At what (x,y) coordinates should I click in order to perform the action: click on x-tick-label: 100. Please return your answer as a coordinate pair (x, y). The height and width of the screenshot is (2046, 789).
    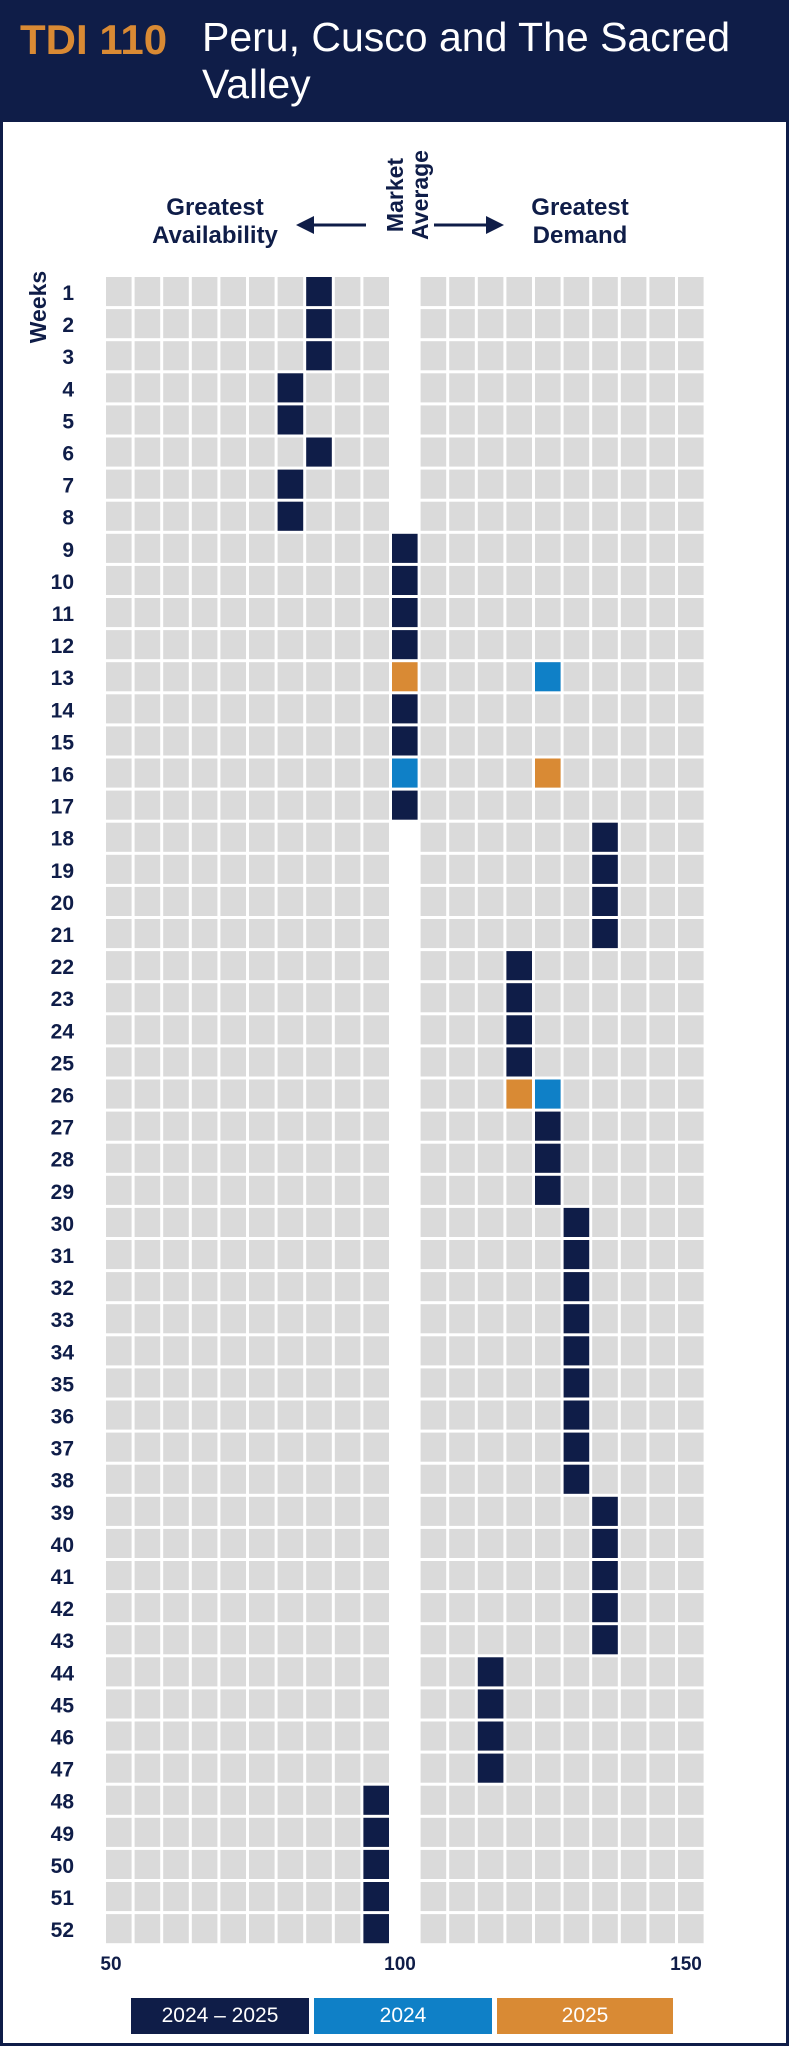
    Looking at the image, I should click on (400, 1964).